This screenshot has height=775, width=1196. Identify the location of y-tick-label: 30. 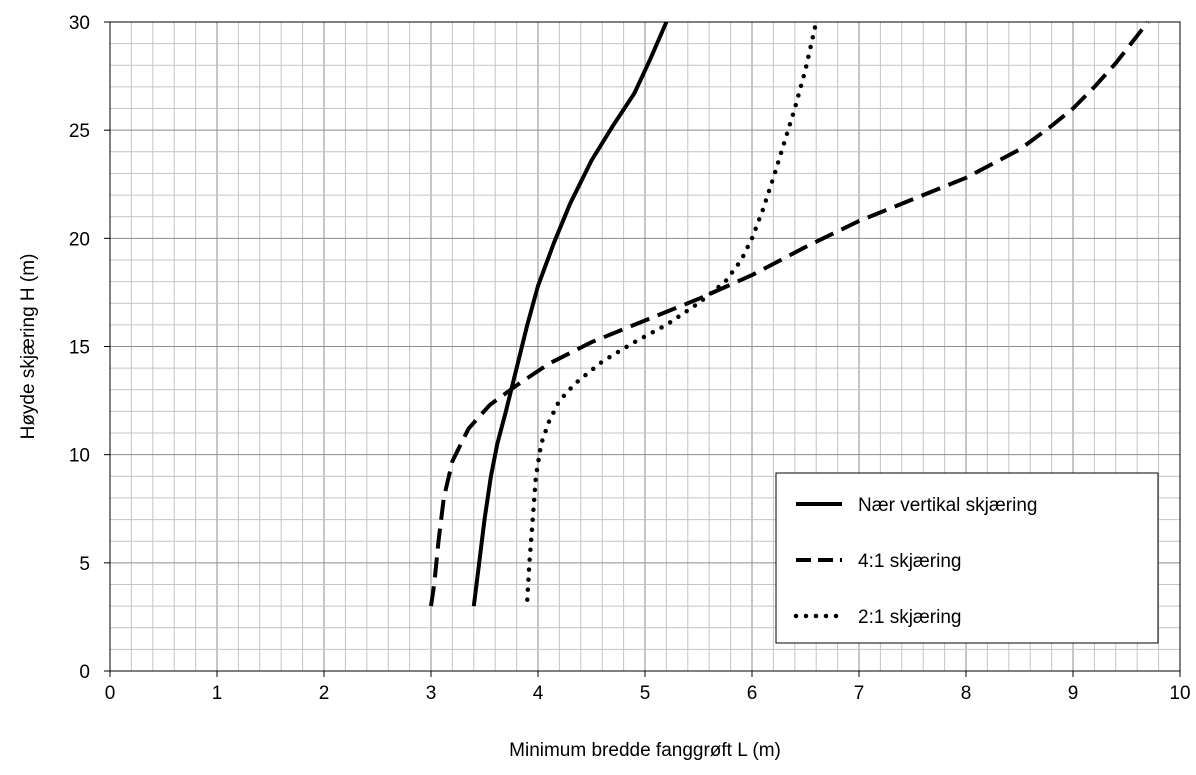
(79, 23).